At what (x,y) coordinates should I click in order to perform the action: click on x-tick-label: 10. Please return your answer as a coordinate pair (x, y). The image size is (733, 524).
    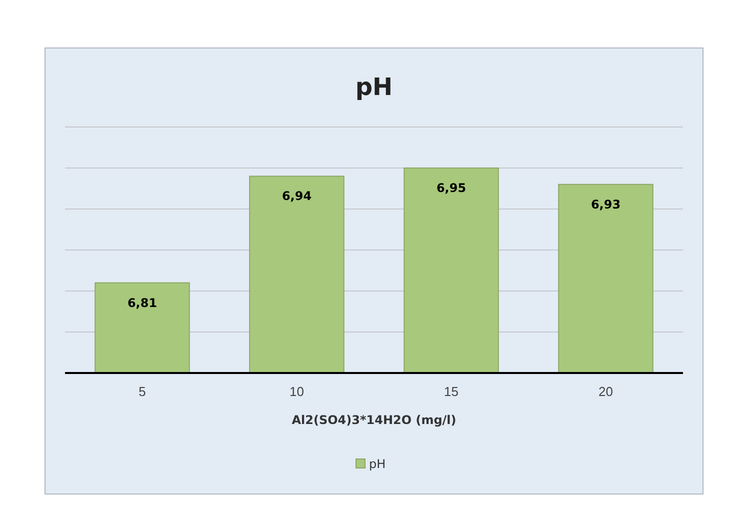
    Looking at the image, I should click on (297, 392).